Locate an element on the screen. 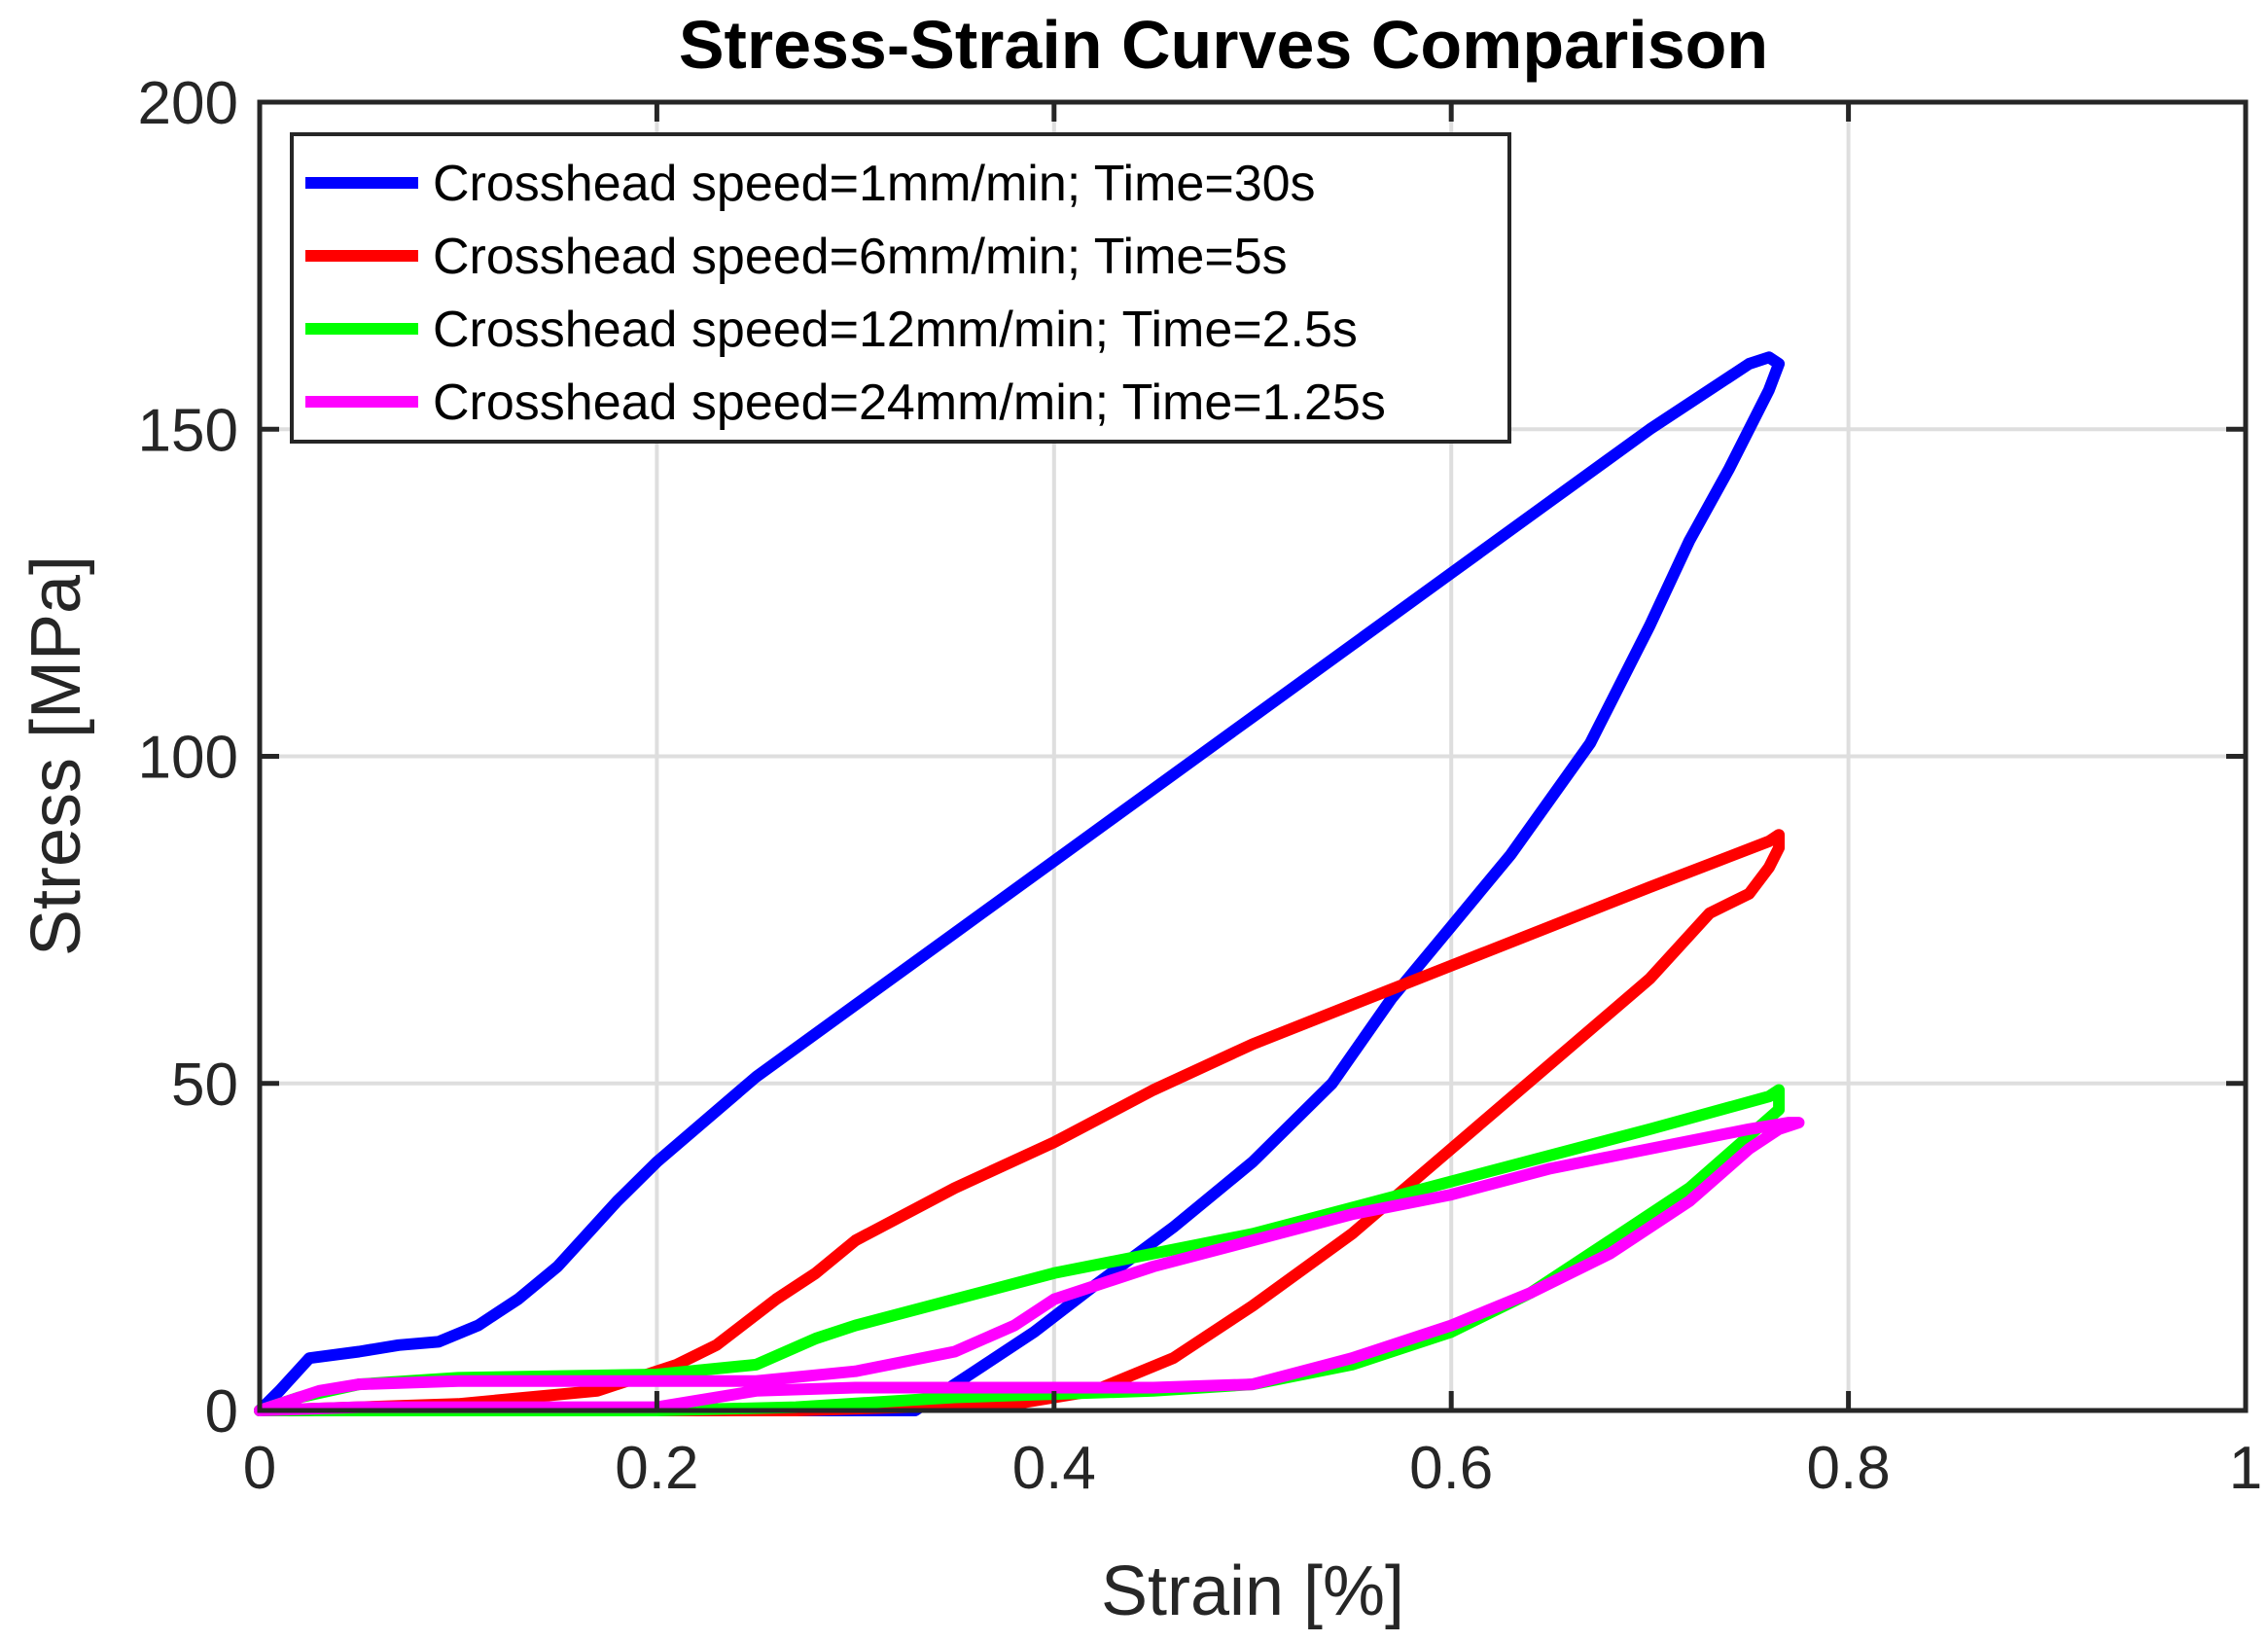 Image resolution: width=2268 pixels, height=1642 pixels. y-tick-label: 0 is located at coordinates (221, 1412).